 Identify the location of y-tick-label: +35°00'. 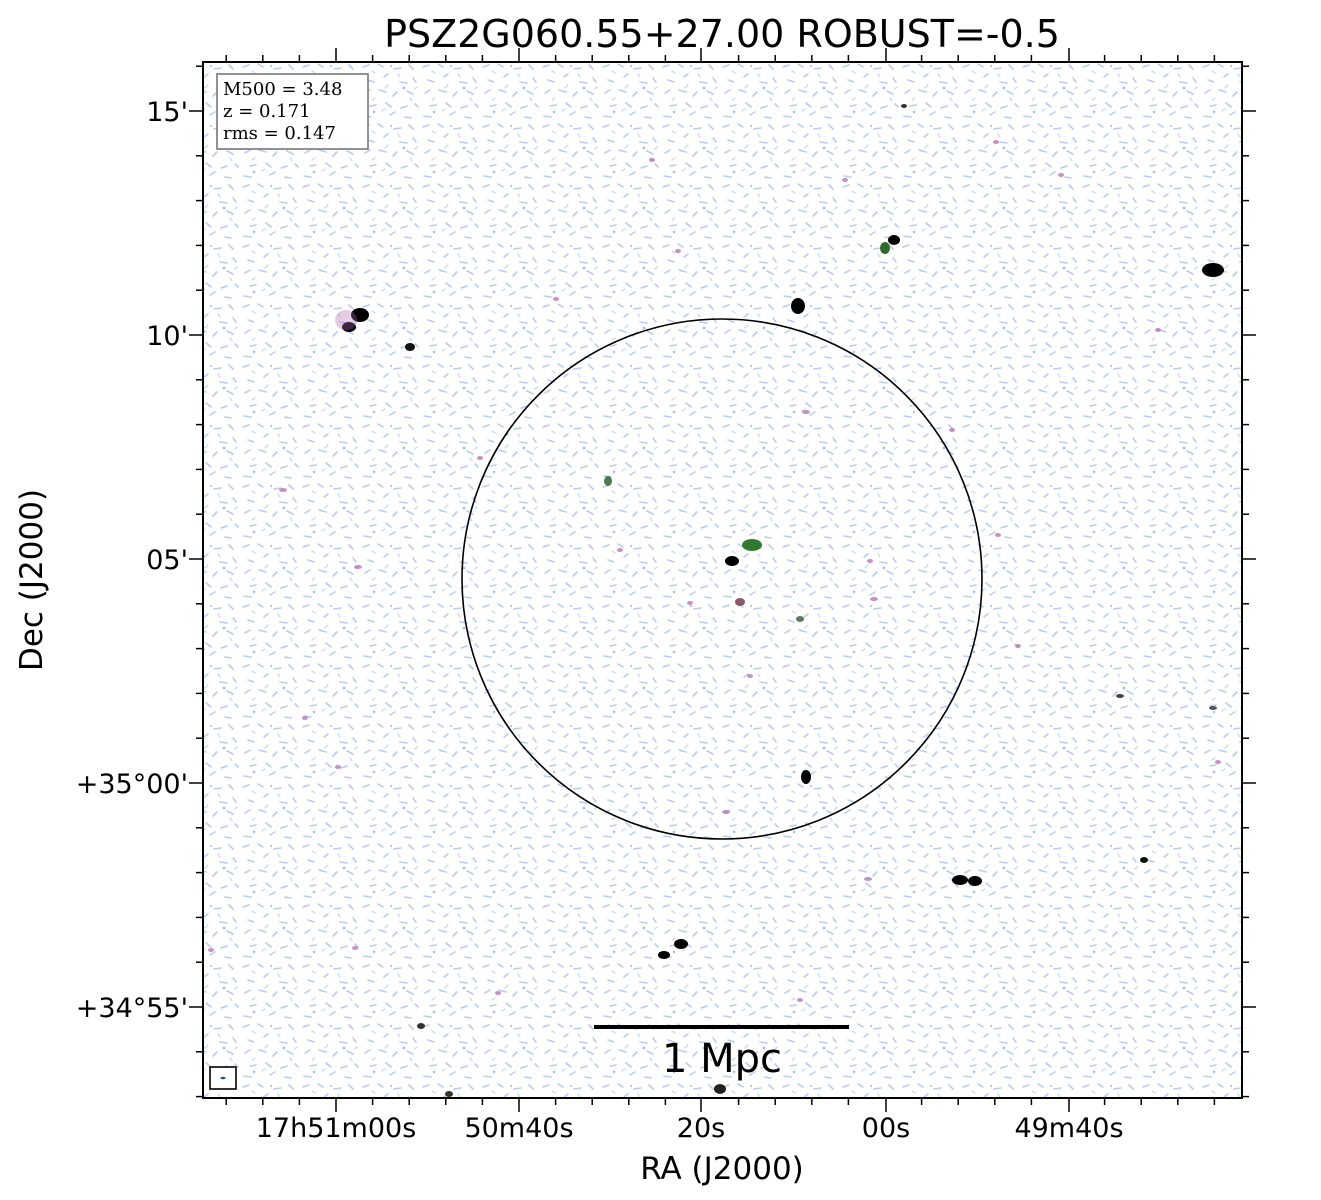
(132, 784).